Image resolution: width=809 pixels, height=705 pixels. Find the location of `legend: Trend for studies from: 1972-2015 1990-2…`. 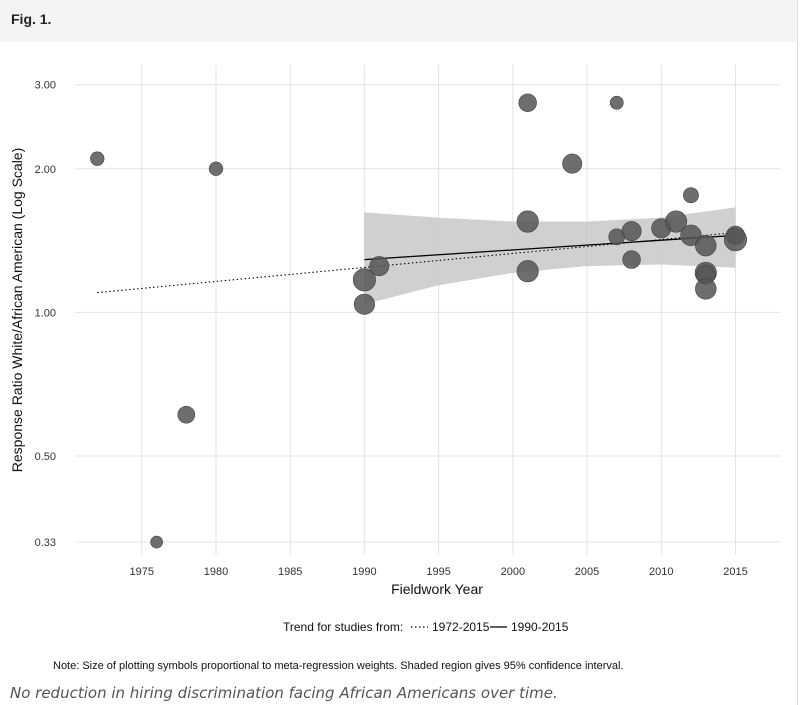

legend: Trend for studies from: 1972-2015 1990-2… is located at coordinates (426, 627).